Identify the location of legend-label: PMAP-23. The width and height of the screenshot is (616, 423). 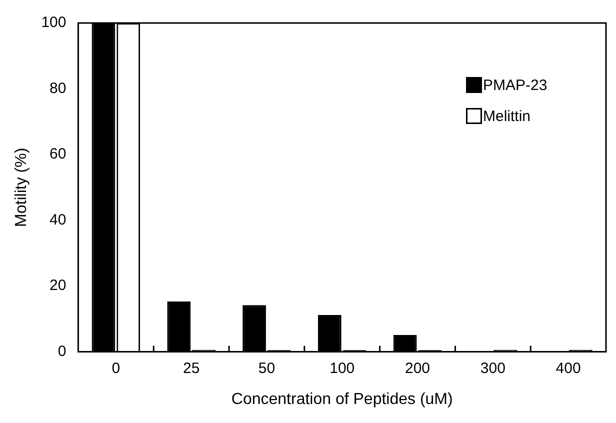
(515, 85).